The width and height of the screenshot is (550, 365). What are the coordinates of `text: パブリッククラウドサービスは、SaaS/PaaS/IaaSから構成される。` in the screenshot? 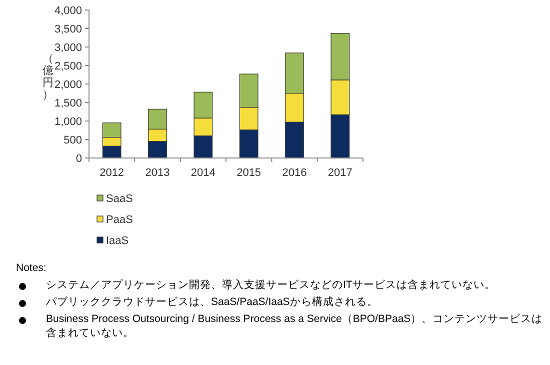 It's located at (212, 303).